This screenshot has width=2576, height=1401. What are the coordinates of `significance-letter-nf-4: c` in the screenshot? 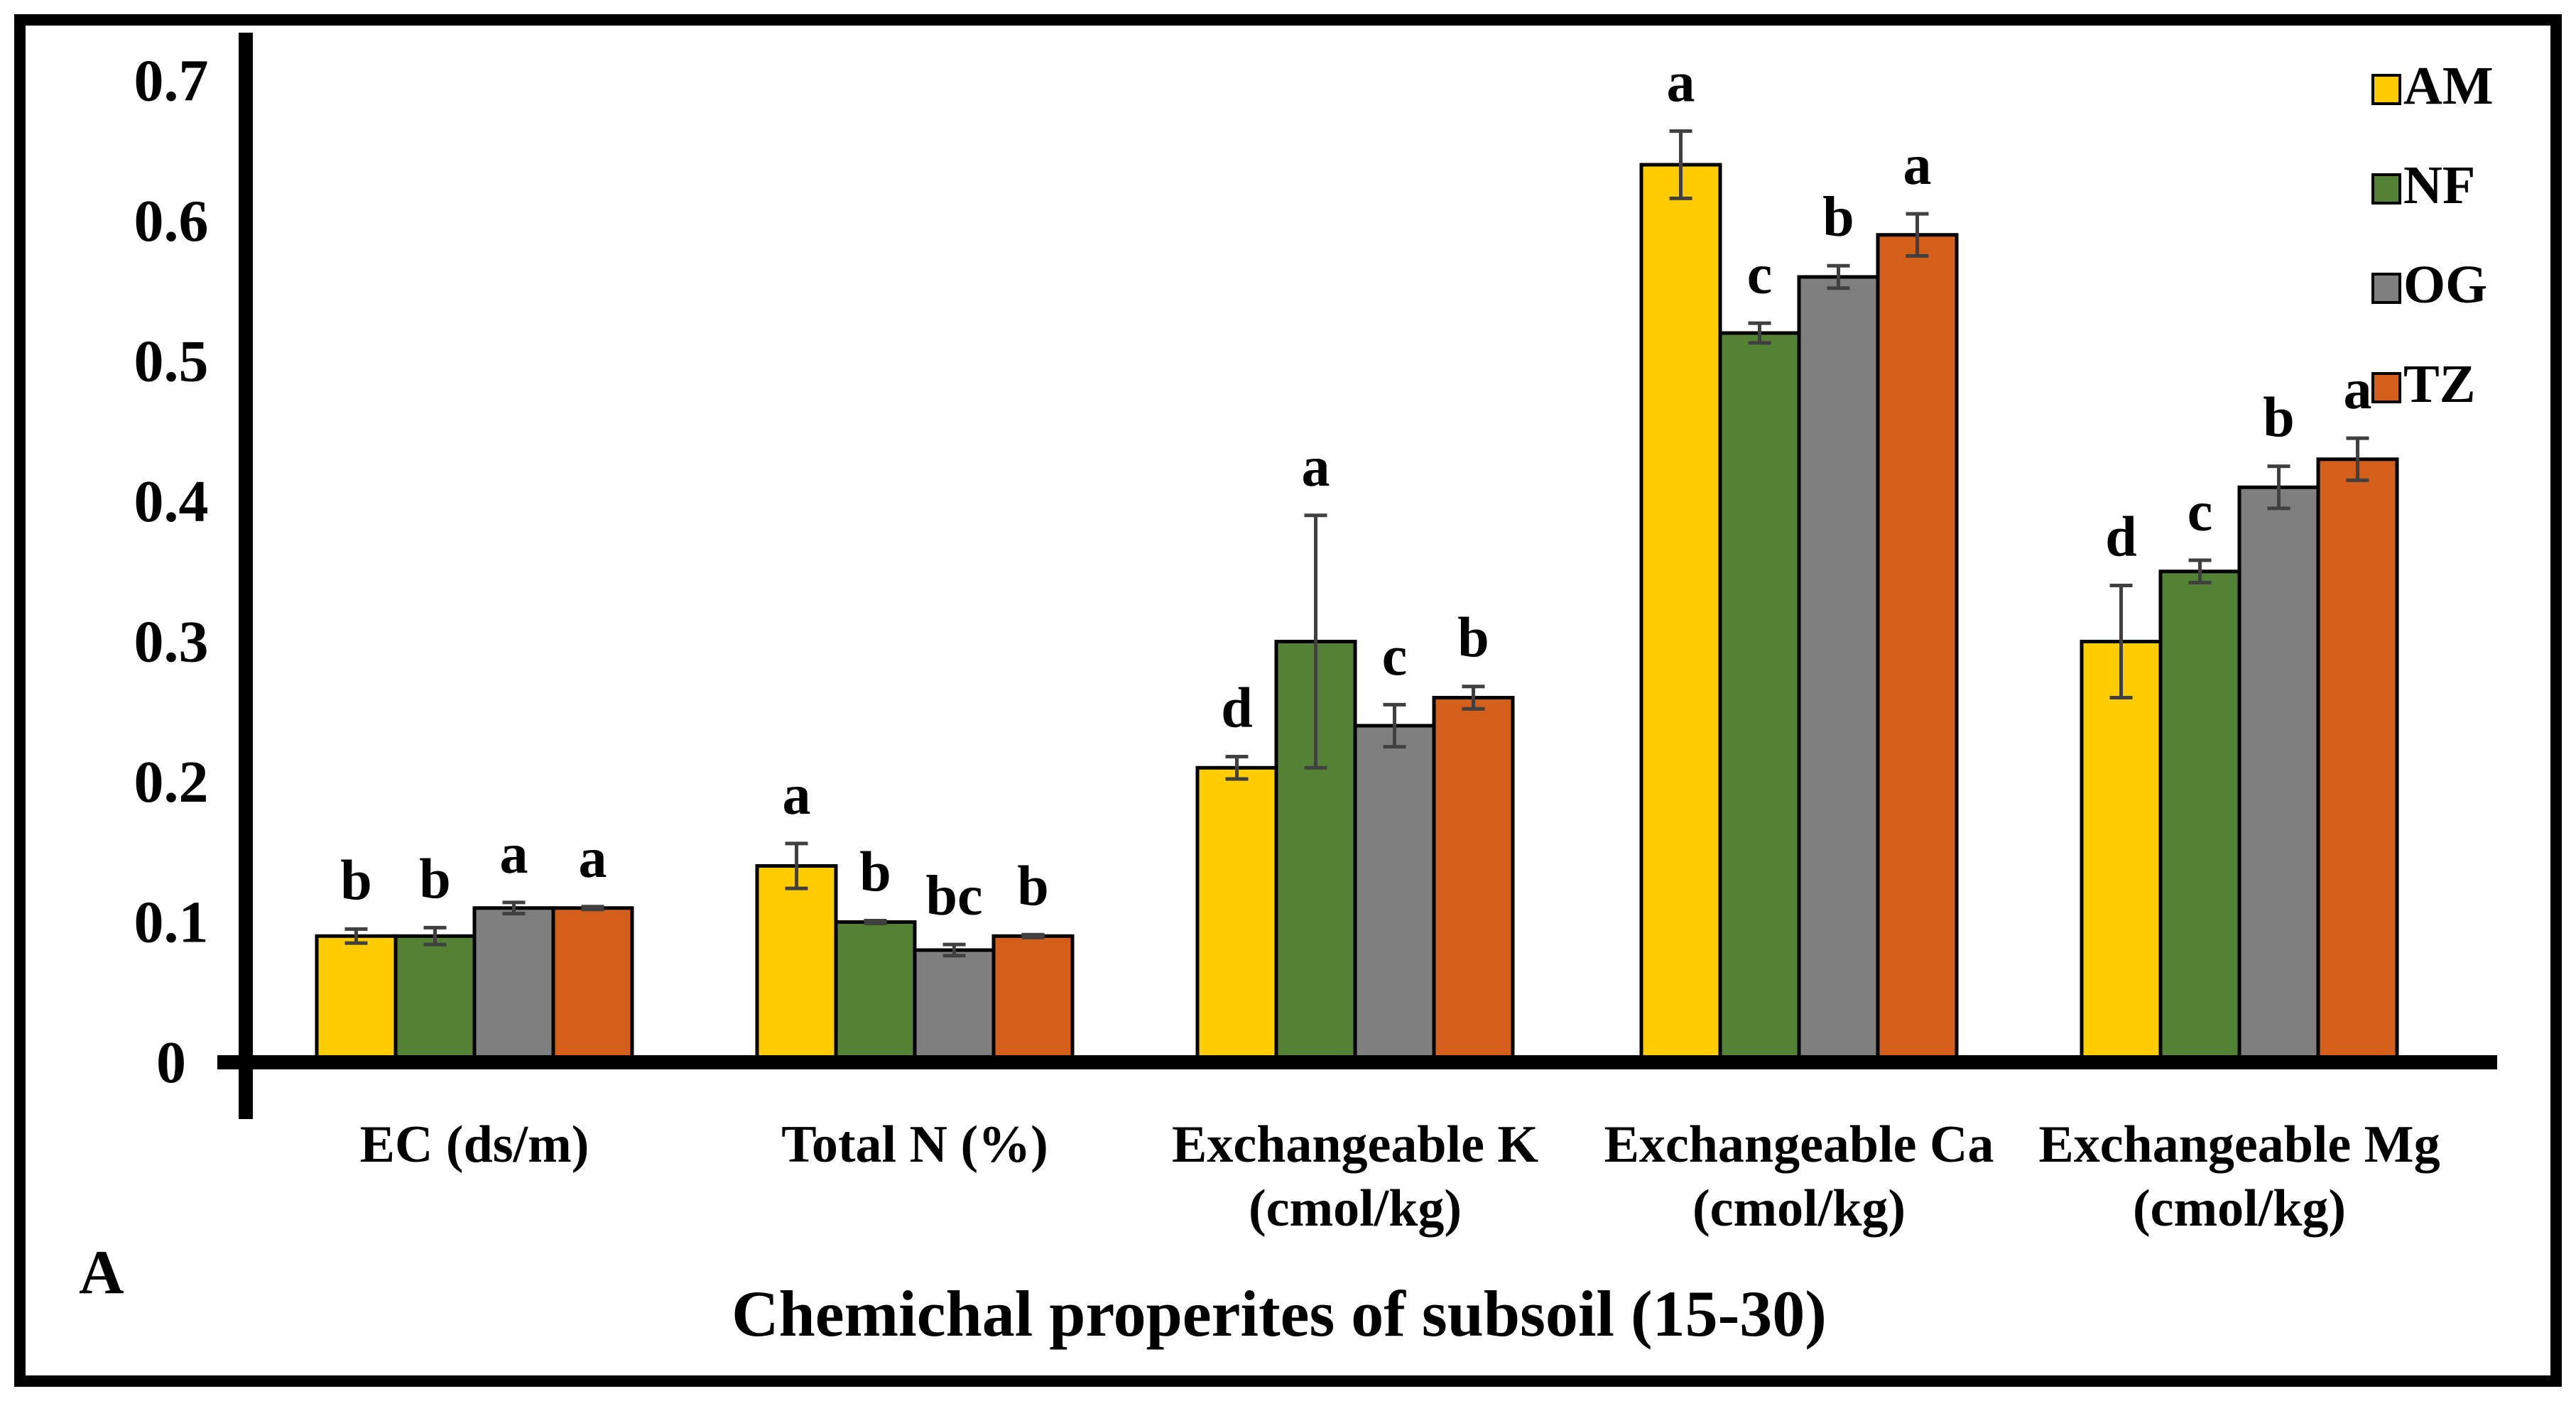 It's located at (2200, 512).